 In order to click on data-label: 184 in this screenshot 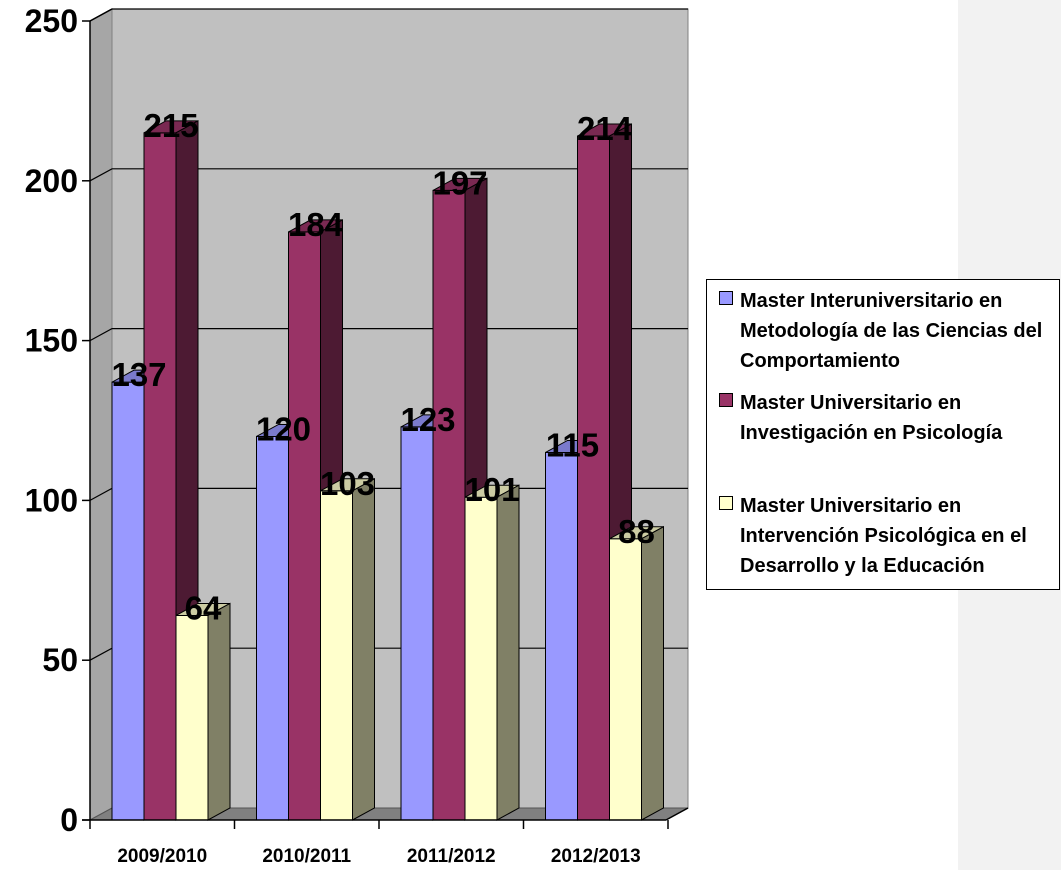, I will do `click(316, 224)`.